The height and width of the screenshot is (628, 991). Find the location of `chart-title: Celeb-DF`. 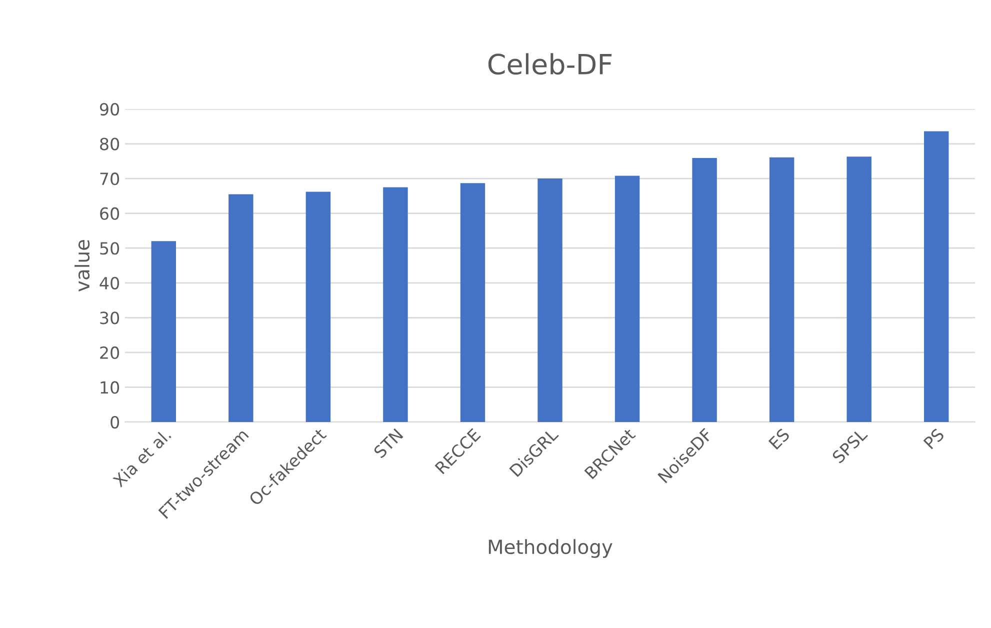

chart-title: Celeb-DF is located at coordinates (550, 64).